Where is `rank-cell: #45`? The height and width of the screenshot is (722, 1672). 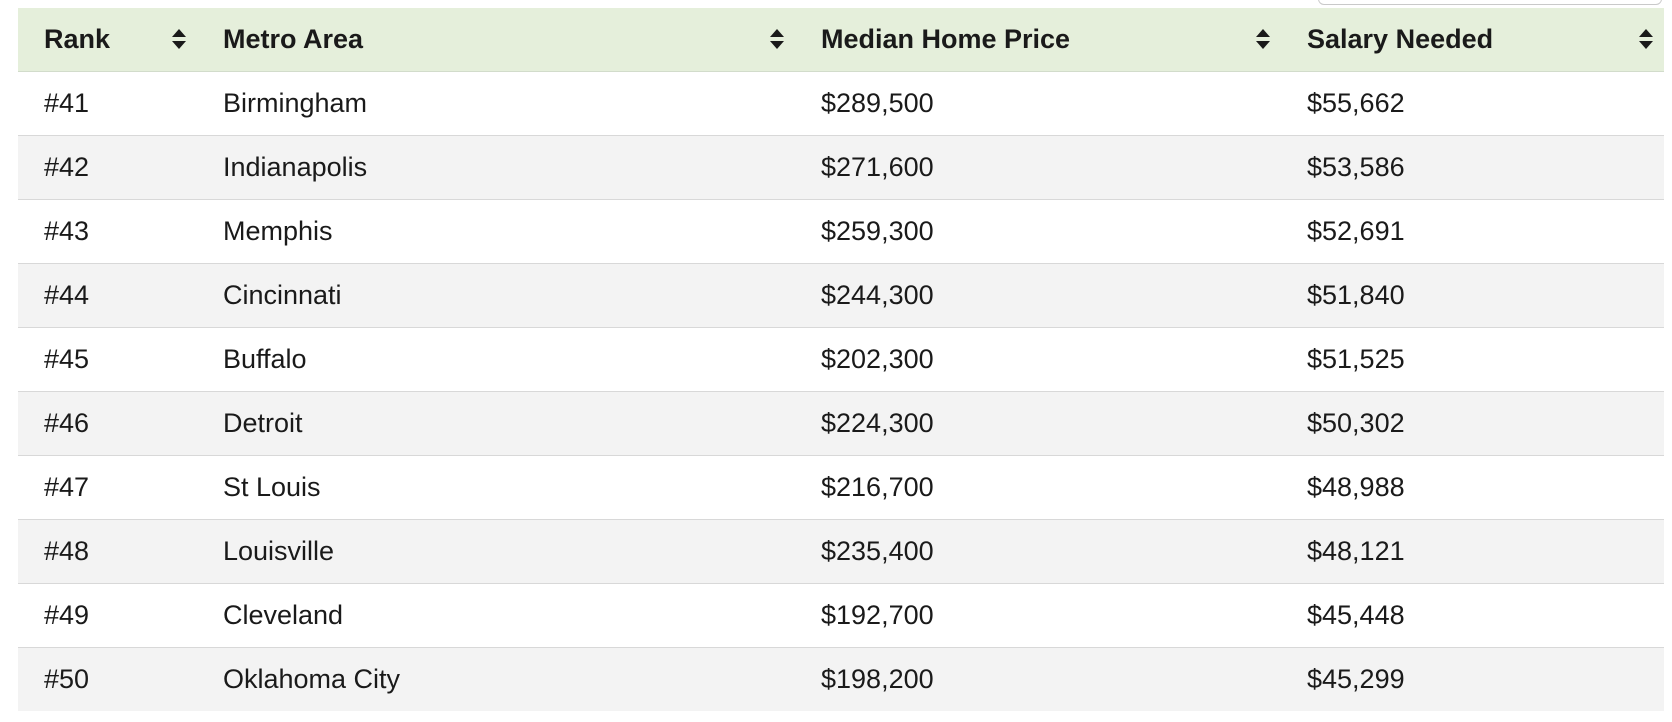 rank-cell: #45 is located at coordinates (107, 359).